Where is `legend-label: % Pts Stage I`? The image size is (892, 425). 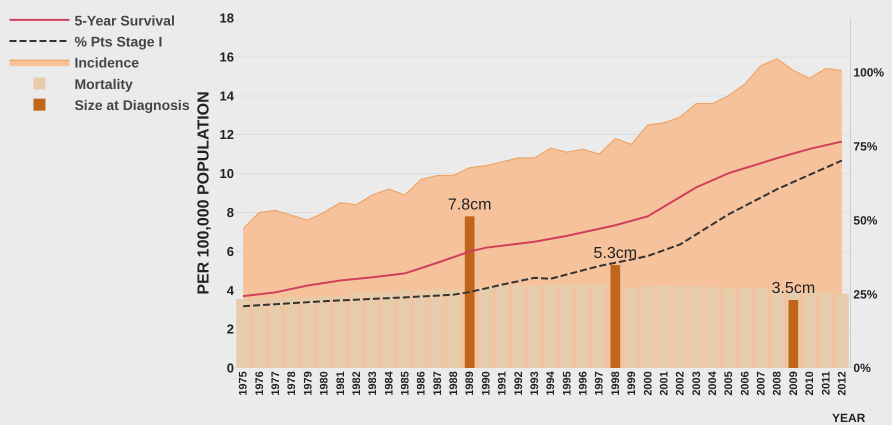 legend-label: % Pts Stage I is located at coordinates (118, 42).